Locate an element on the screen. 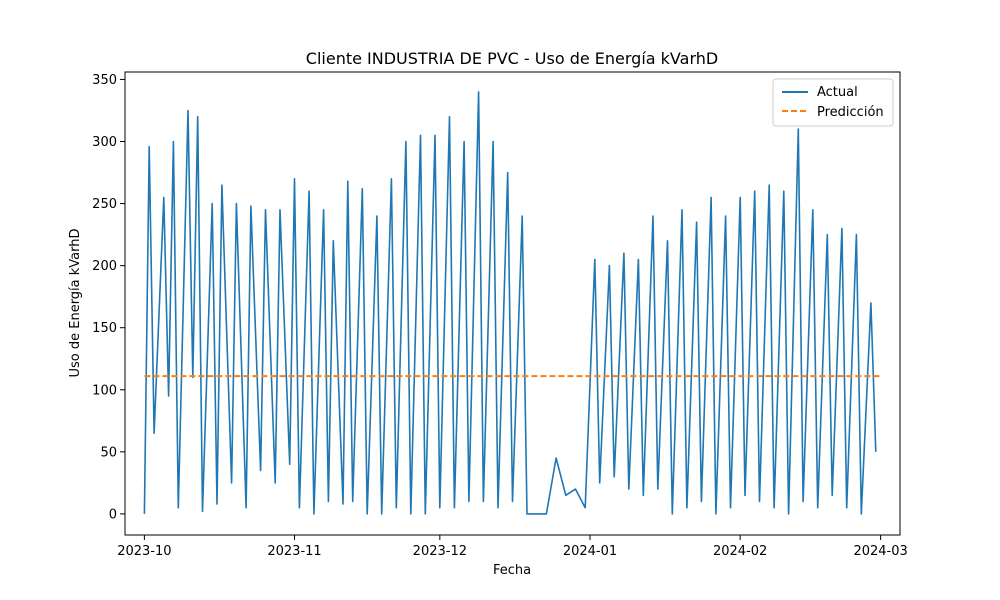  y-tick-label: 350 is located at coordinates (104, 80).